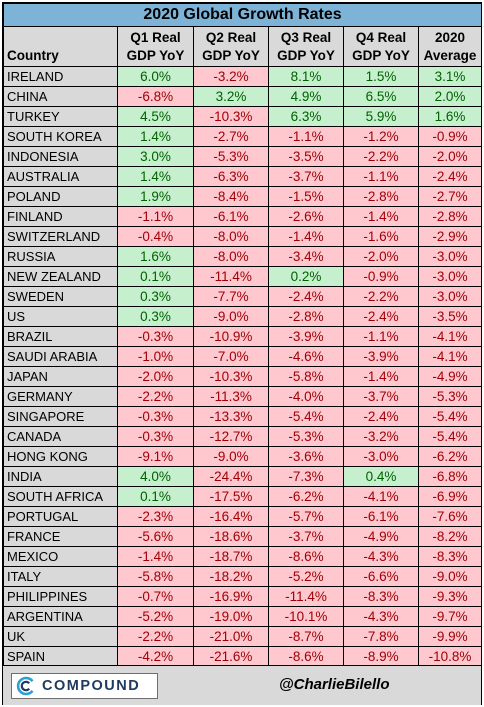 This screenshot has width=484, height=707. Describe the element at coordinates (60, 376) in the screenshot. I see `country-cell: JAPAN` at that location.